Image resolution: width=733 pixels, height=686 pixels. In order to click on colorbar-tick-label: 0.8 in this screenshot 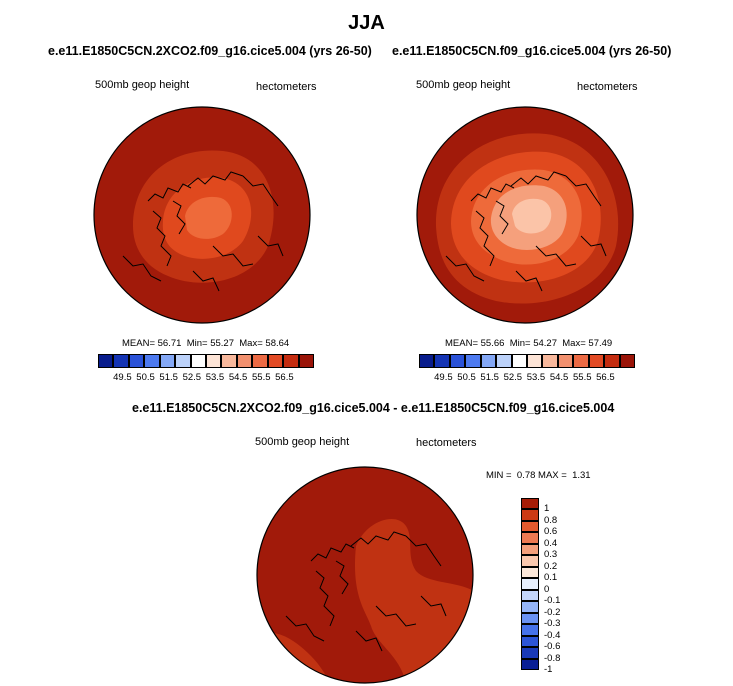, I will do `click(551, 520)`.